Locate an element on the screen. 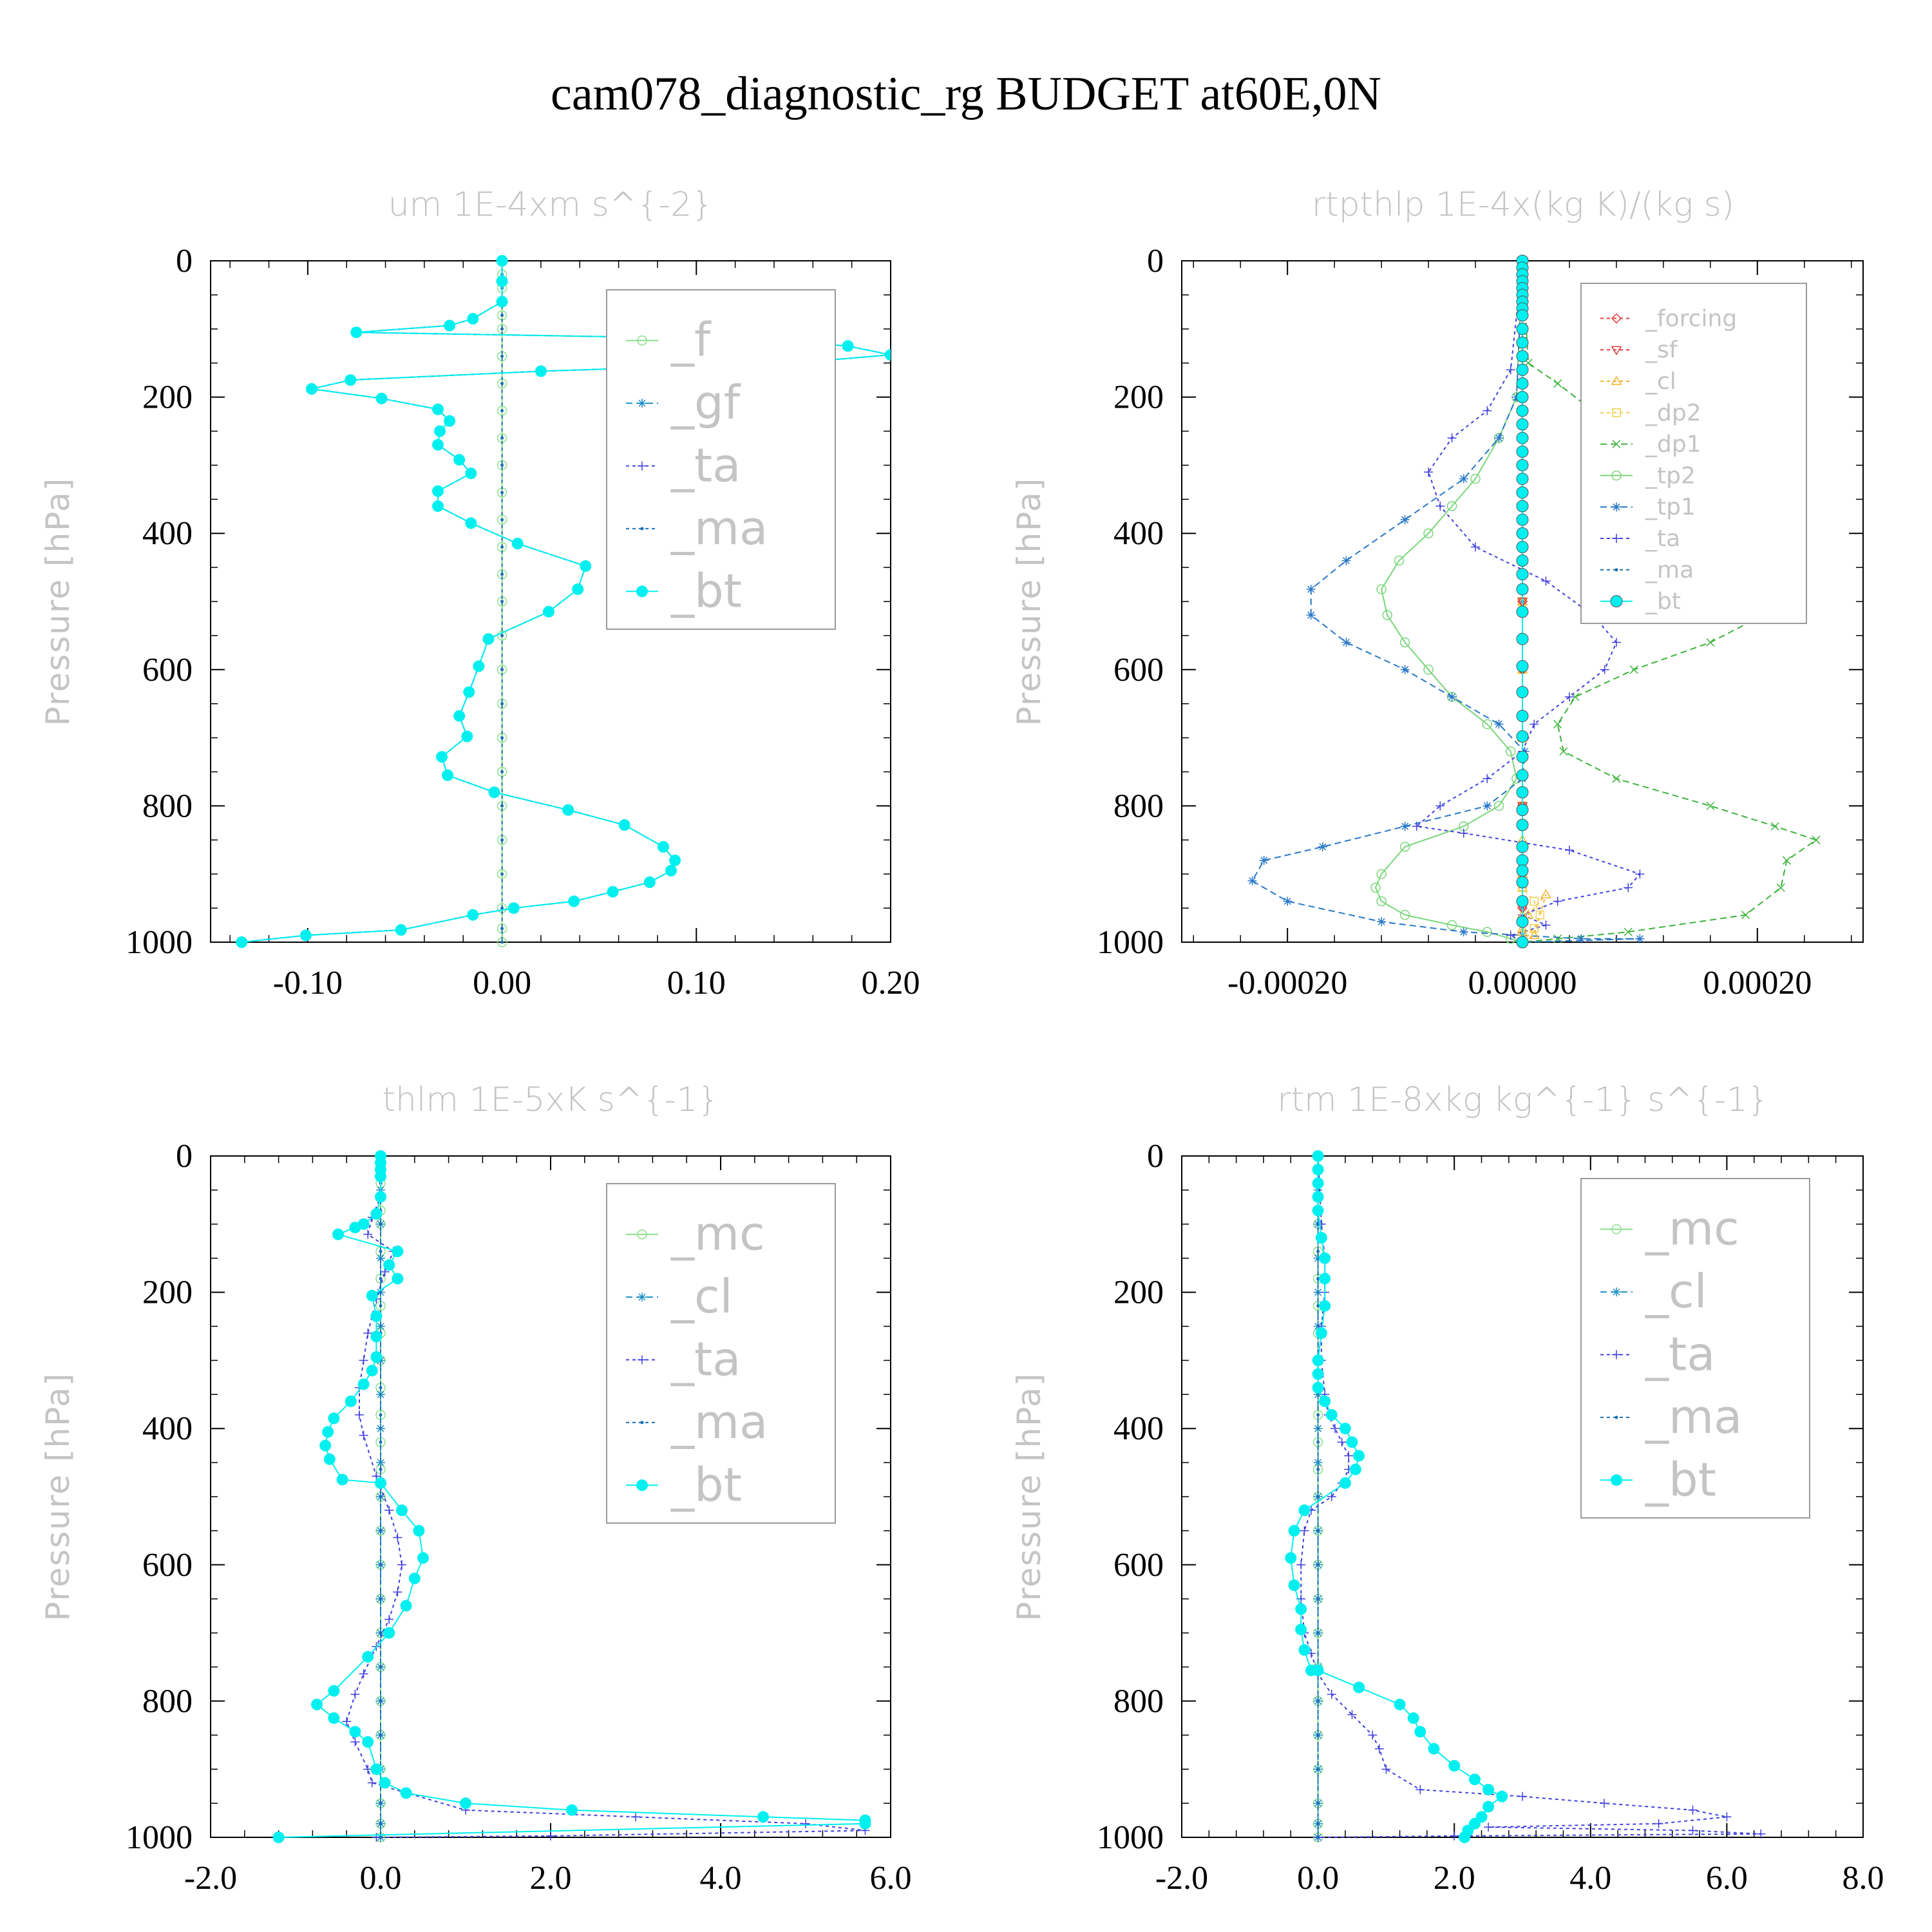 The height and width of the screenshot is (1932, 1932). y-axis-label: Pressure [hPa] is located at coordinates (58, 1497).